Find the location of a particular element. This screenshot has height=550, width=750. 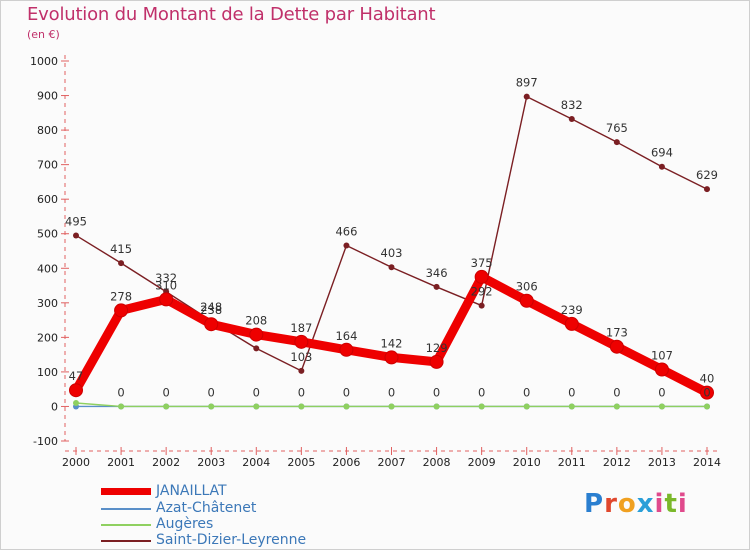

data-label-janaillat: 278 is located at coordinates (121, 296).